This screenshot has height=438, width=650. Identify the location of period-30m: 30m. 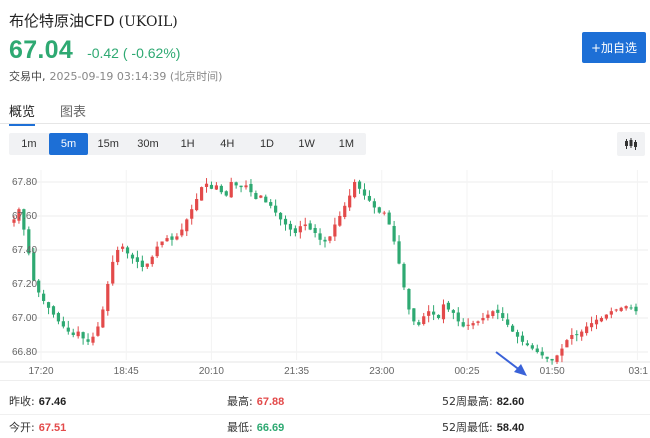
(148, 144).